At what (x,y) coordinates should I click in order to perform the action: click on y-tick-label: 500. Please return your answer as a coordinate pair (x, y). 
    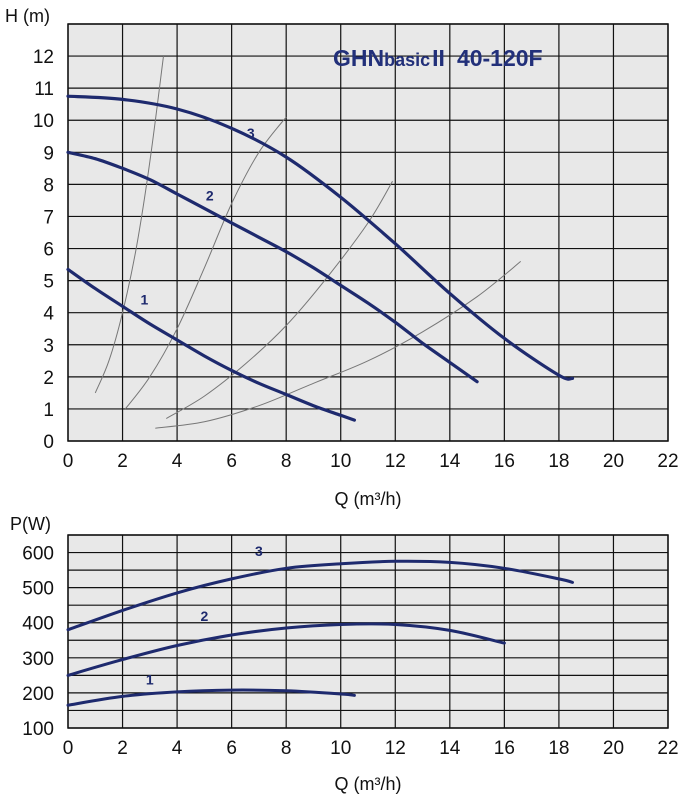
    Looking at the image, I should click on (38, 589).